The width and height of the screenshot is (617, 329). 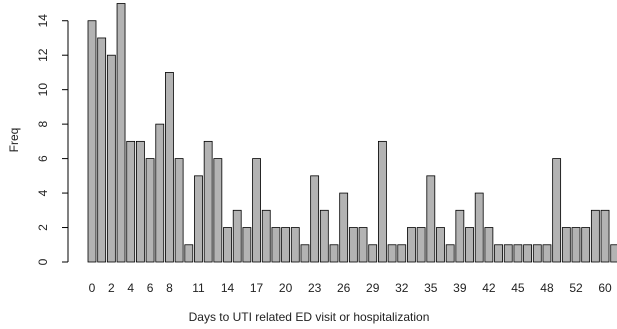 I want to click on x-tick-label: 52, so click(x=576, y=288).